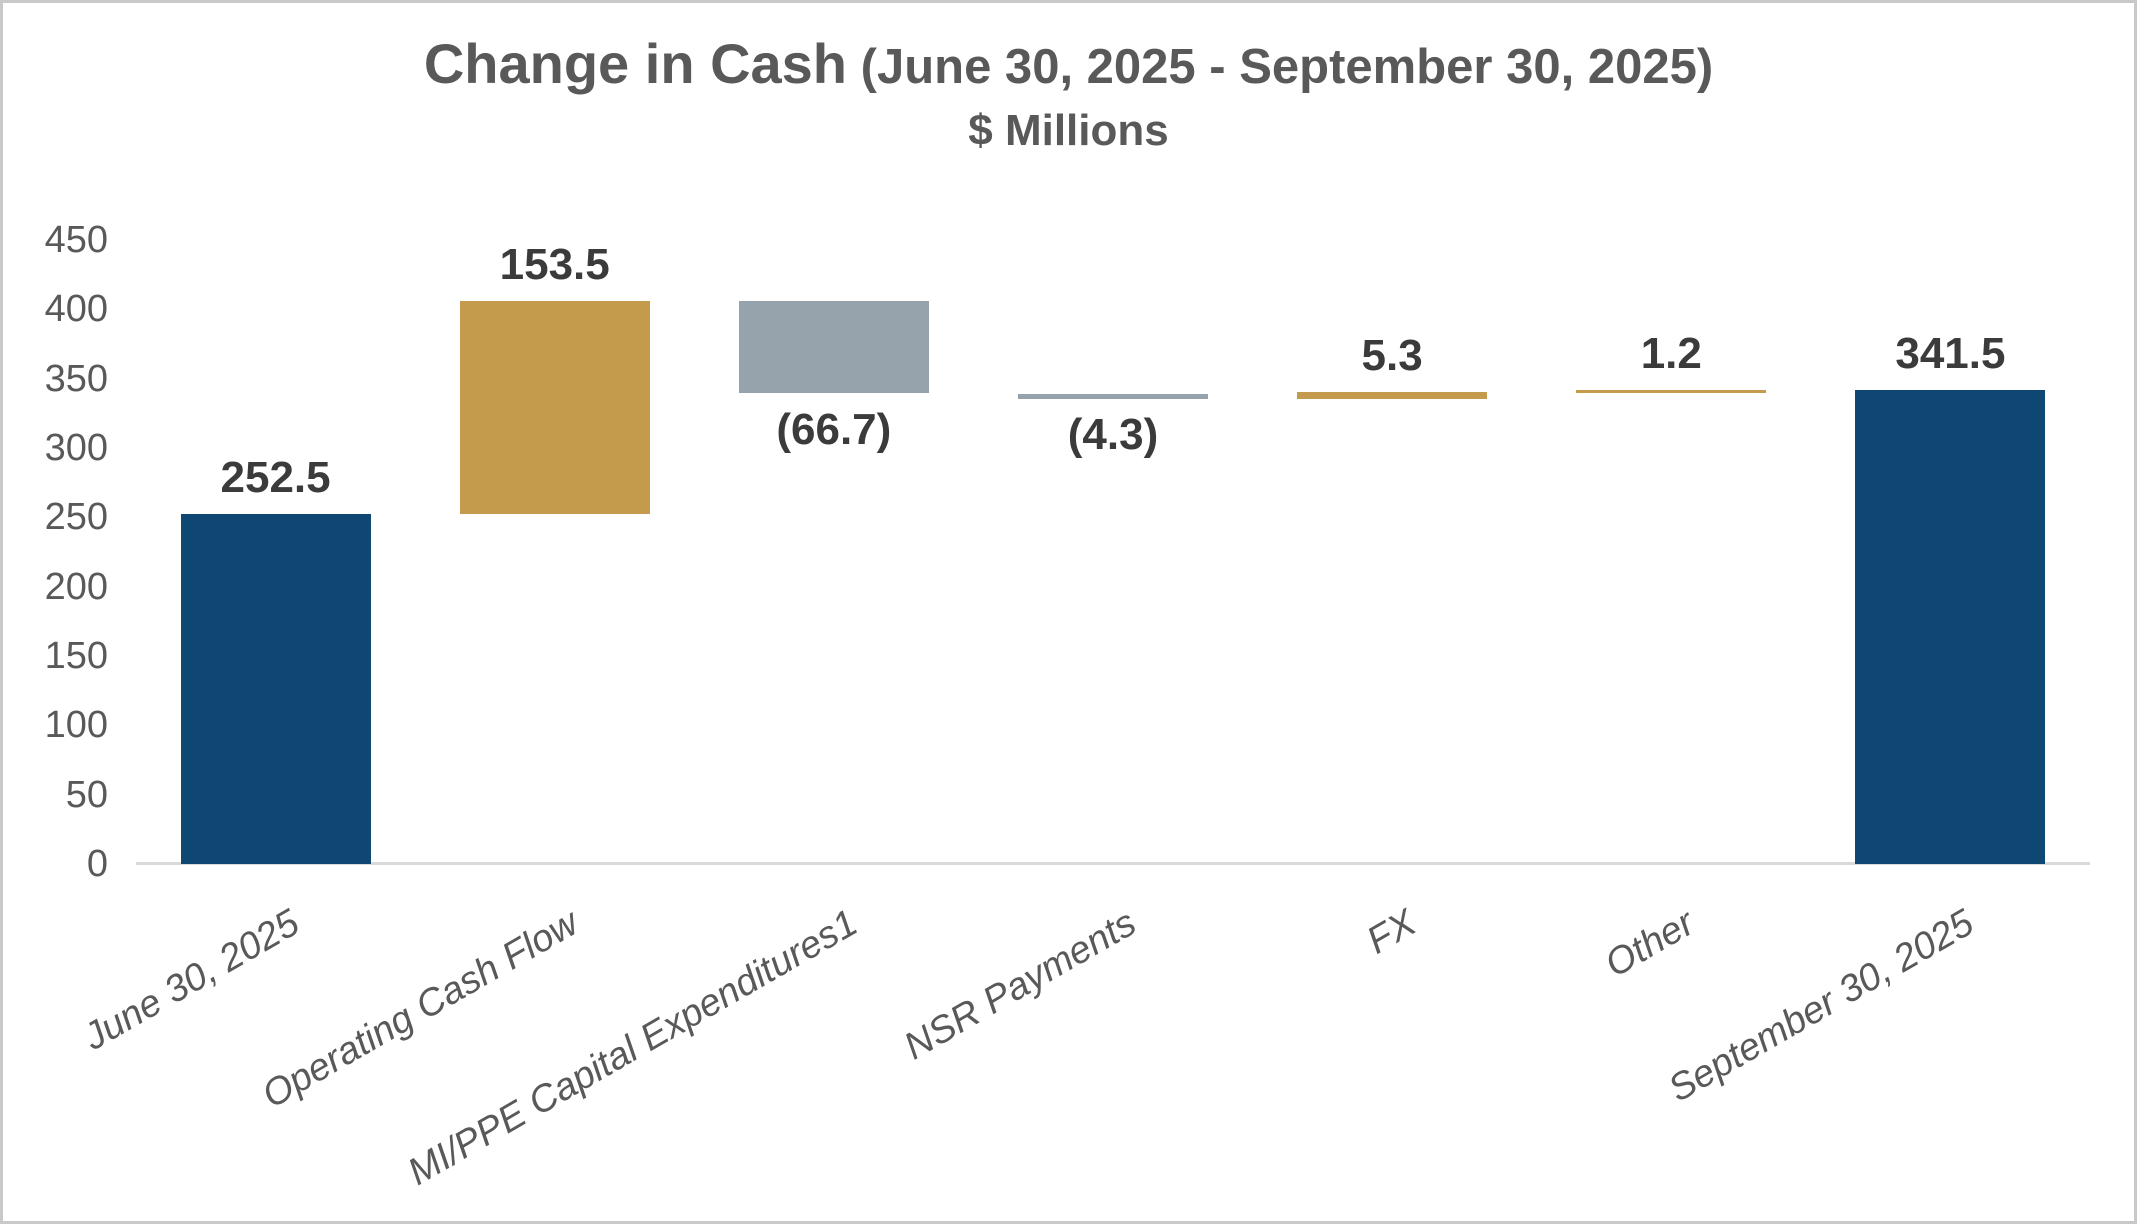  Describe the element at coordinates (833, 347) in the screenshot. I see `bar-mi-ppe-capital-expenditures1` at that location.